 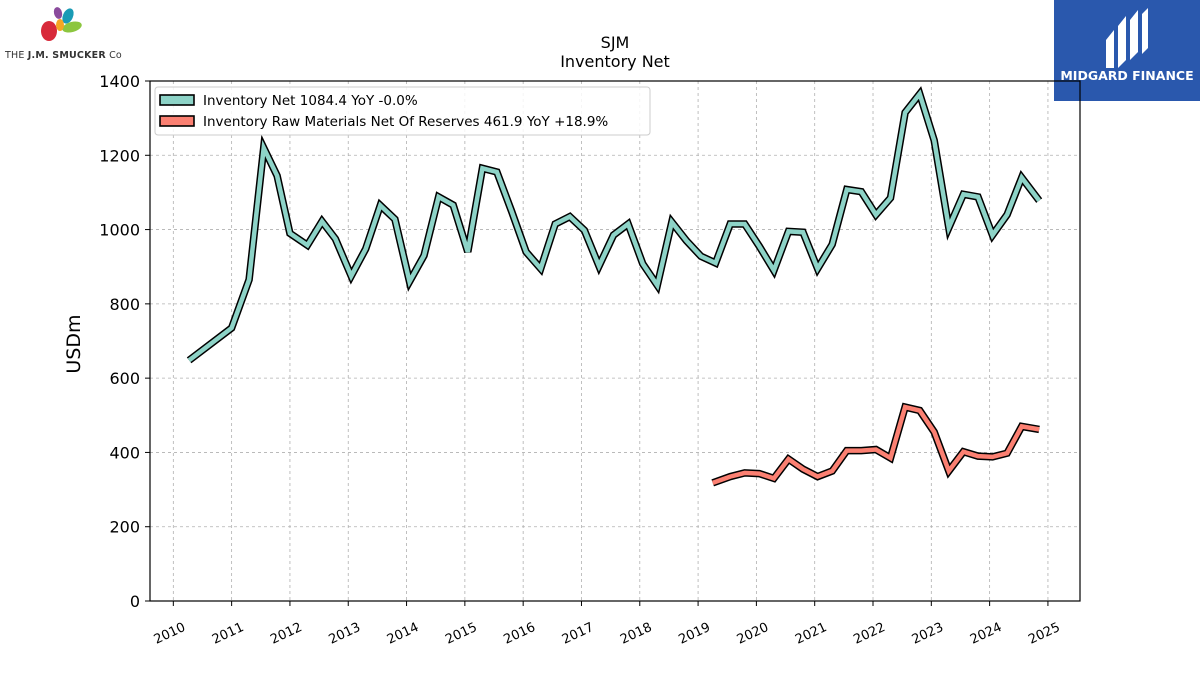 What do you see at coordinates (403, 634) in the screenshot?
I see `x-tick-label: 2014` at bounding box center [403, 634].